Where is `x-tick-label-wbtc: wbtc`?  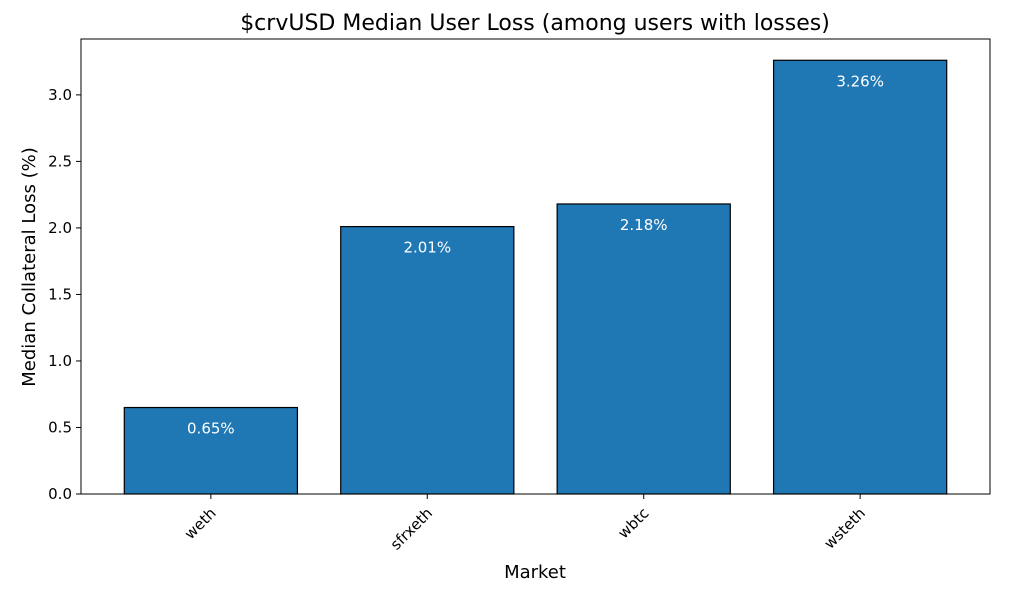 x-tick-label-wbtc: wbtc is located at coordinates (633, 523).